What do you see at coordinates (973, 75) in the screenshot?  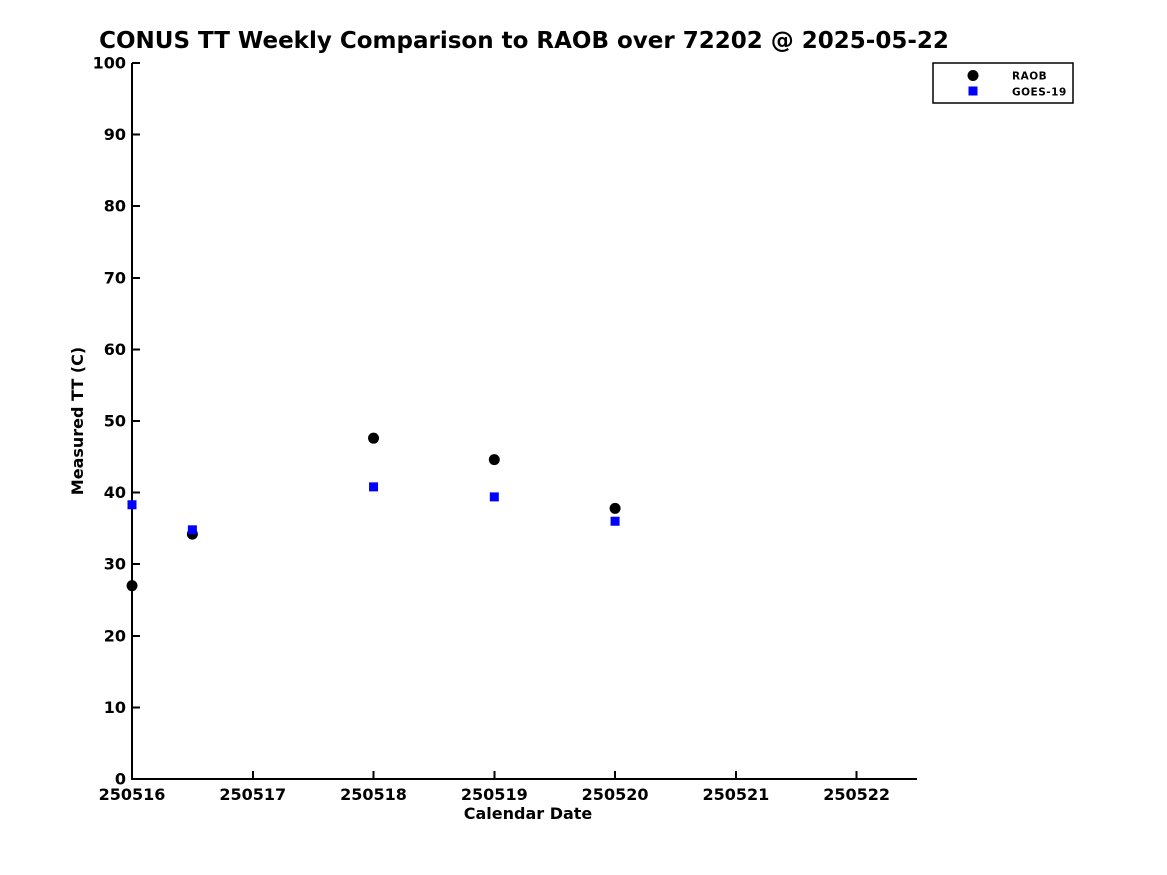 I see `legend-marker-raob-icon` at bounding box center [973, 75].